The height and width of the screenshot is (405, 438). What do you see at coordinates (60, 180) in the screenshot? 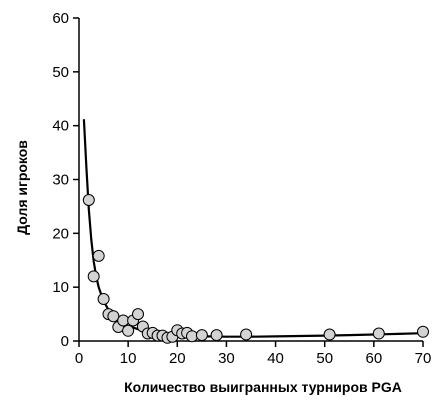
I see `y-tick-label: 30` at bounding box center [60, 180].